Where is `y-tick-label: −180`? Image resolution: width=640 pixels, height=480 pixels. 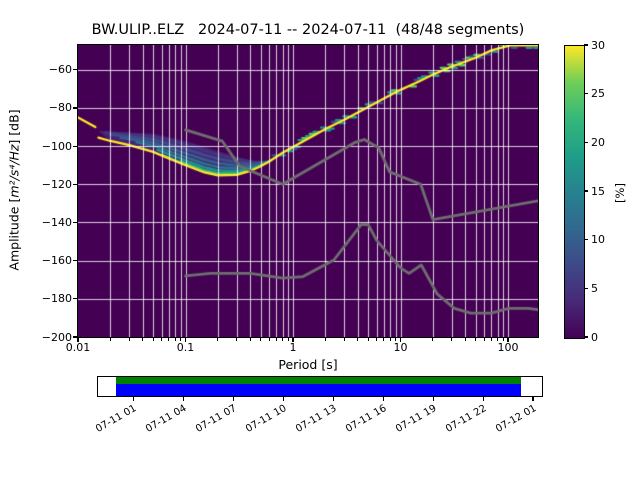 y-tick-label: −180 is located at coordinates (56, 299).